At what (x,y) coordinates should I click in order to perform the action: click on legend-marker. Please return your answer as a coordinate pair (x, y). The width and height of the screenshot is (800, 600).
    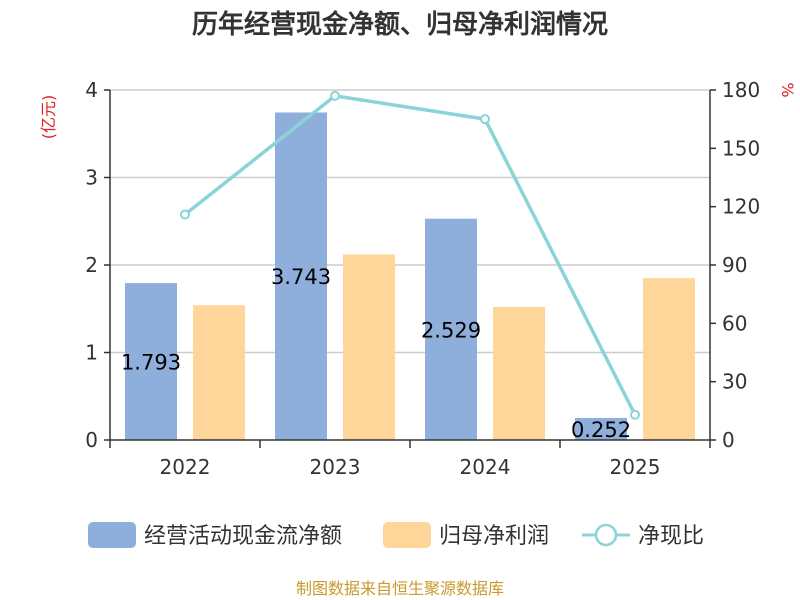
    Looking at the image, I should click on (606, 535).